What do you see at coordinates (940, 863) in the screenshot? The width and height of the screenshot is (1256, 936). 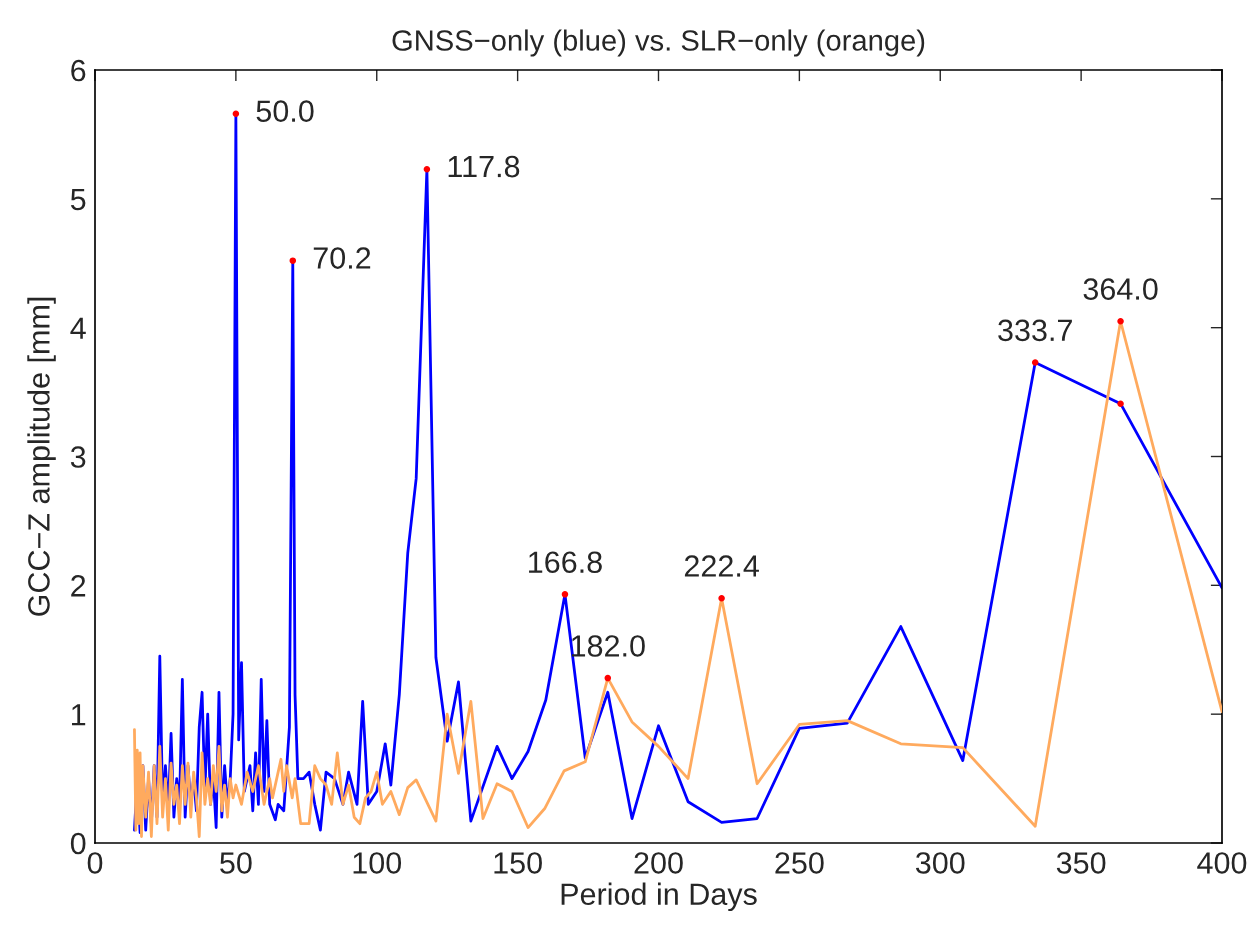 I see `x-tick-label: 300` at bounding box center [940, 863].